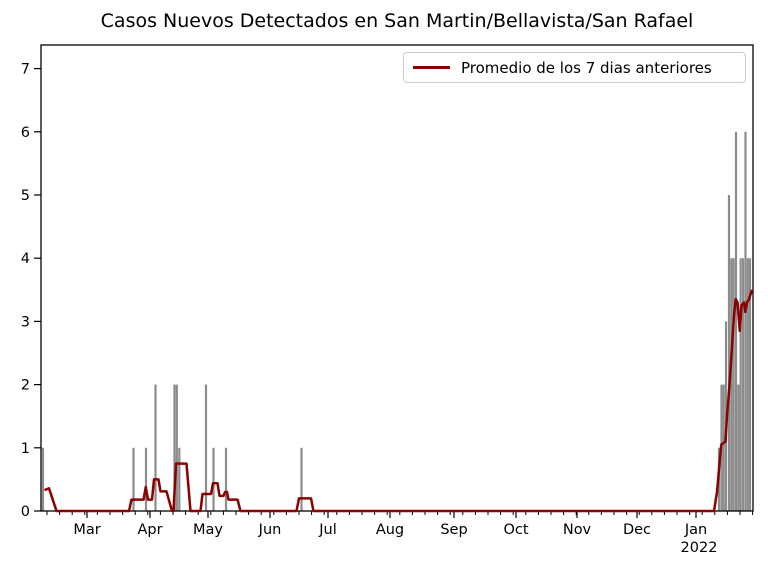 This screenshot has width=768, height=576. Describe the element at coordinates (208, 530) in the screenshot. I see `x-tick-label: May` at that location.